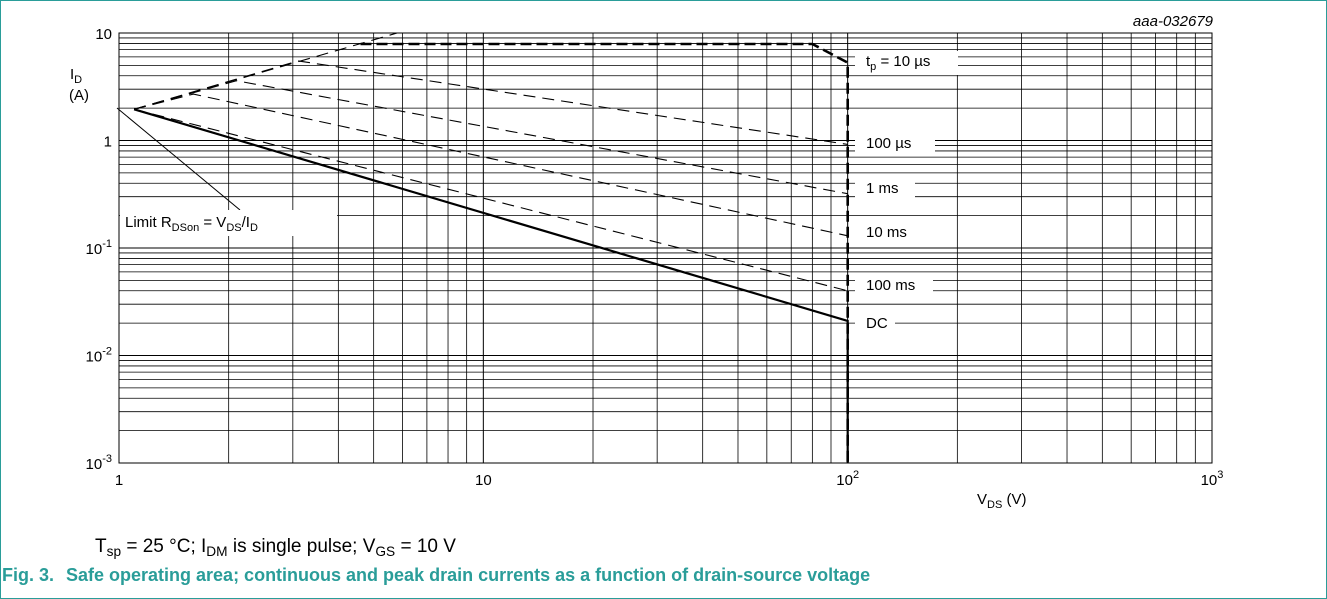  What do you see at coordinates (483, 480) in the screenshot?
I see `x-tick-label: 10` at bounding box center [483, 480].